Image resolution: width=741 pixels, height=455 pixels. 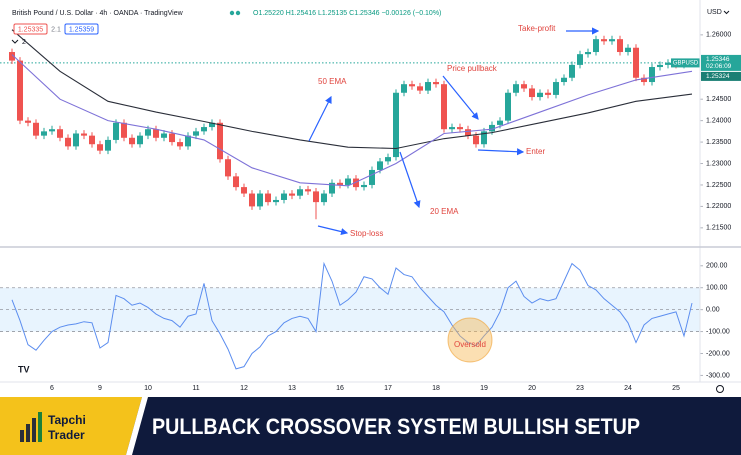 I want to click on currency: USD, so click(x=714, y=12).